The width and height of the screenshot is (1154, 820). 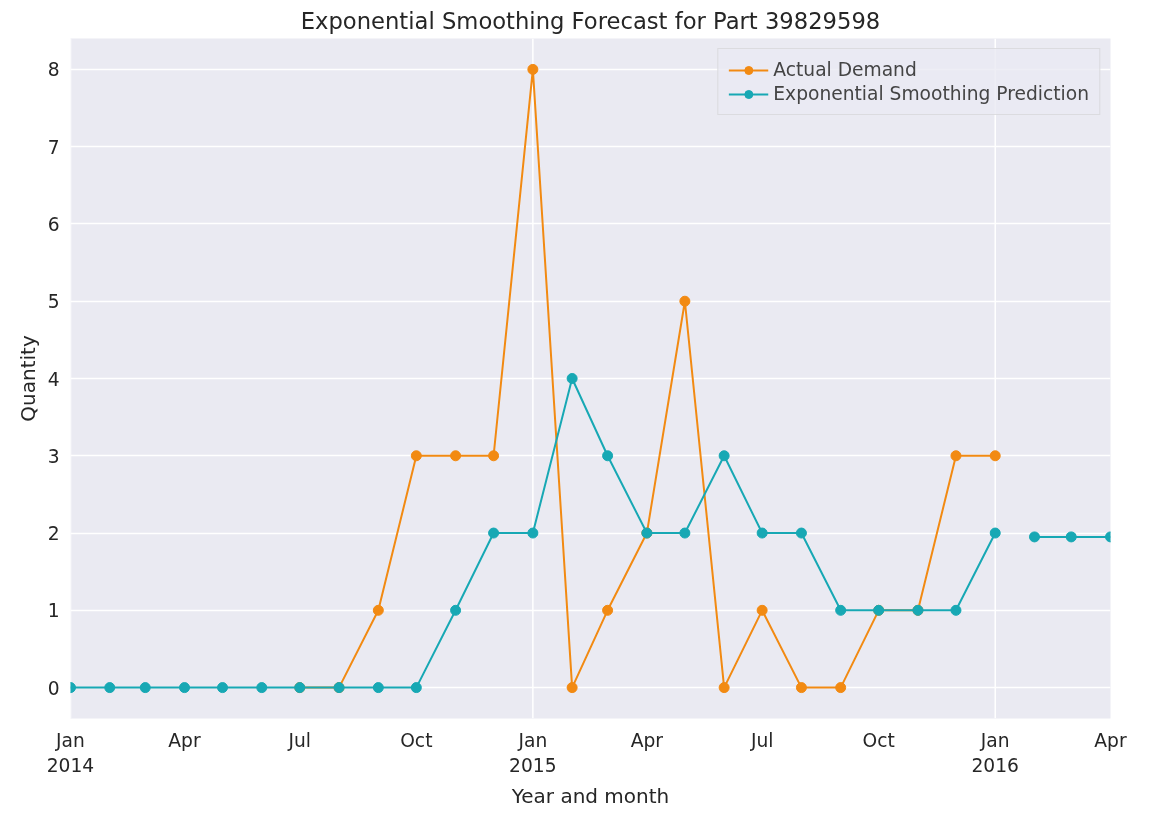 What do you see at coordinates (995, 752) in the screenshot?
I see `x-tick-label: Jan 2016` at bounding box center [995, 752].